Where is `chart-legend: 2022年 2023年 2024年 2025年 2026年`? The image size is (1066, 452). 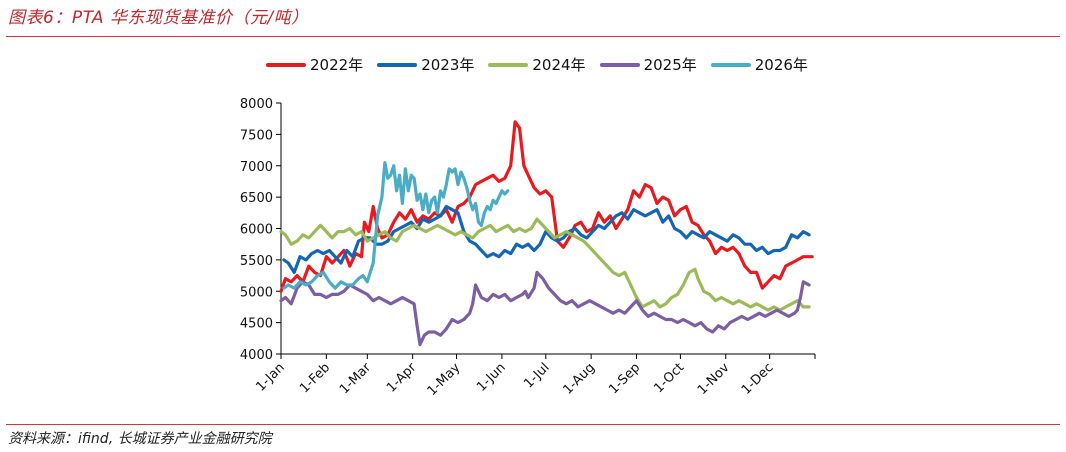
chart-legend: 2022年 2023年 2024年 2025年 2026年 is located at coordinates (537, 64).